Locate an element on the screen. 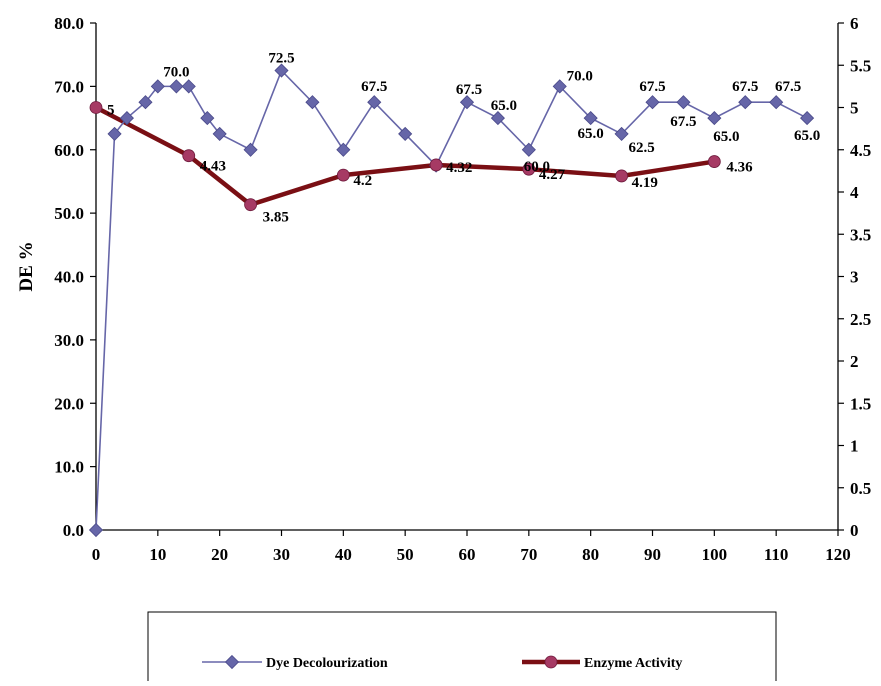 This screenshot has height=686, width=881. y-tick-label: 20.0 is located at coordinates (69, 403).